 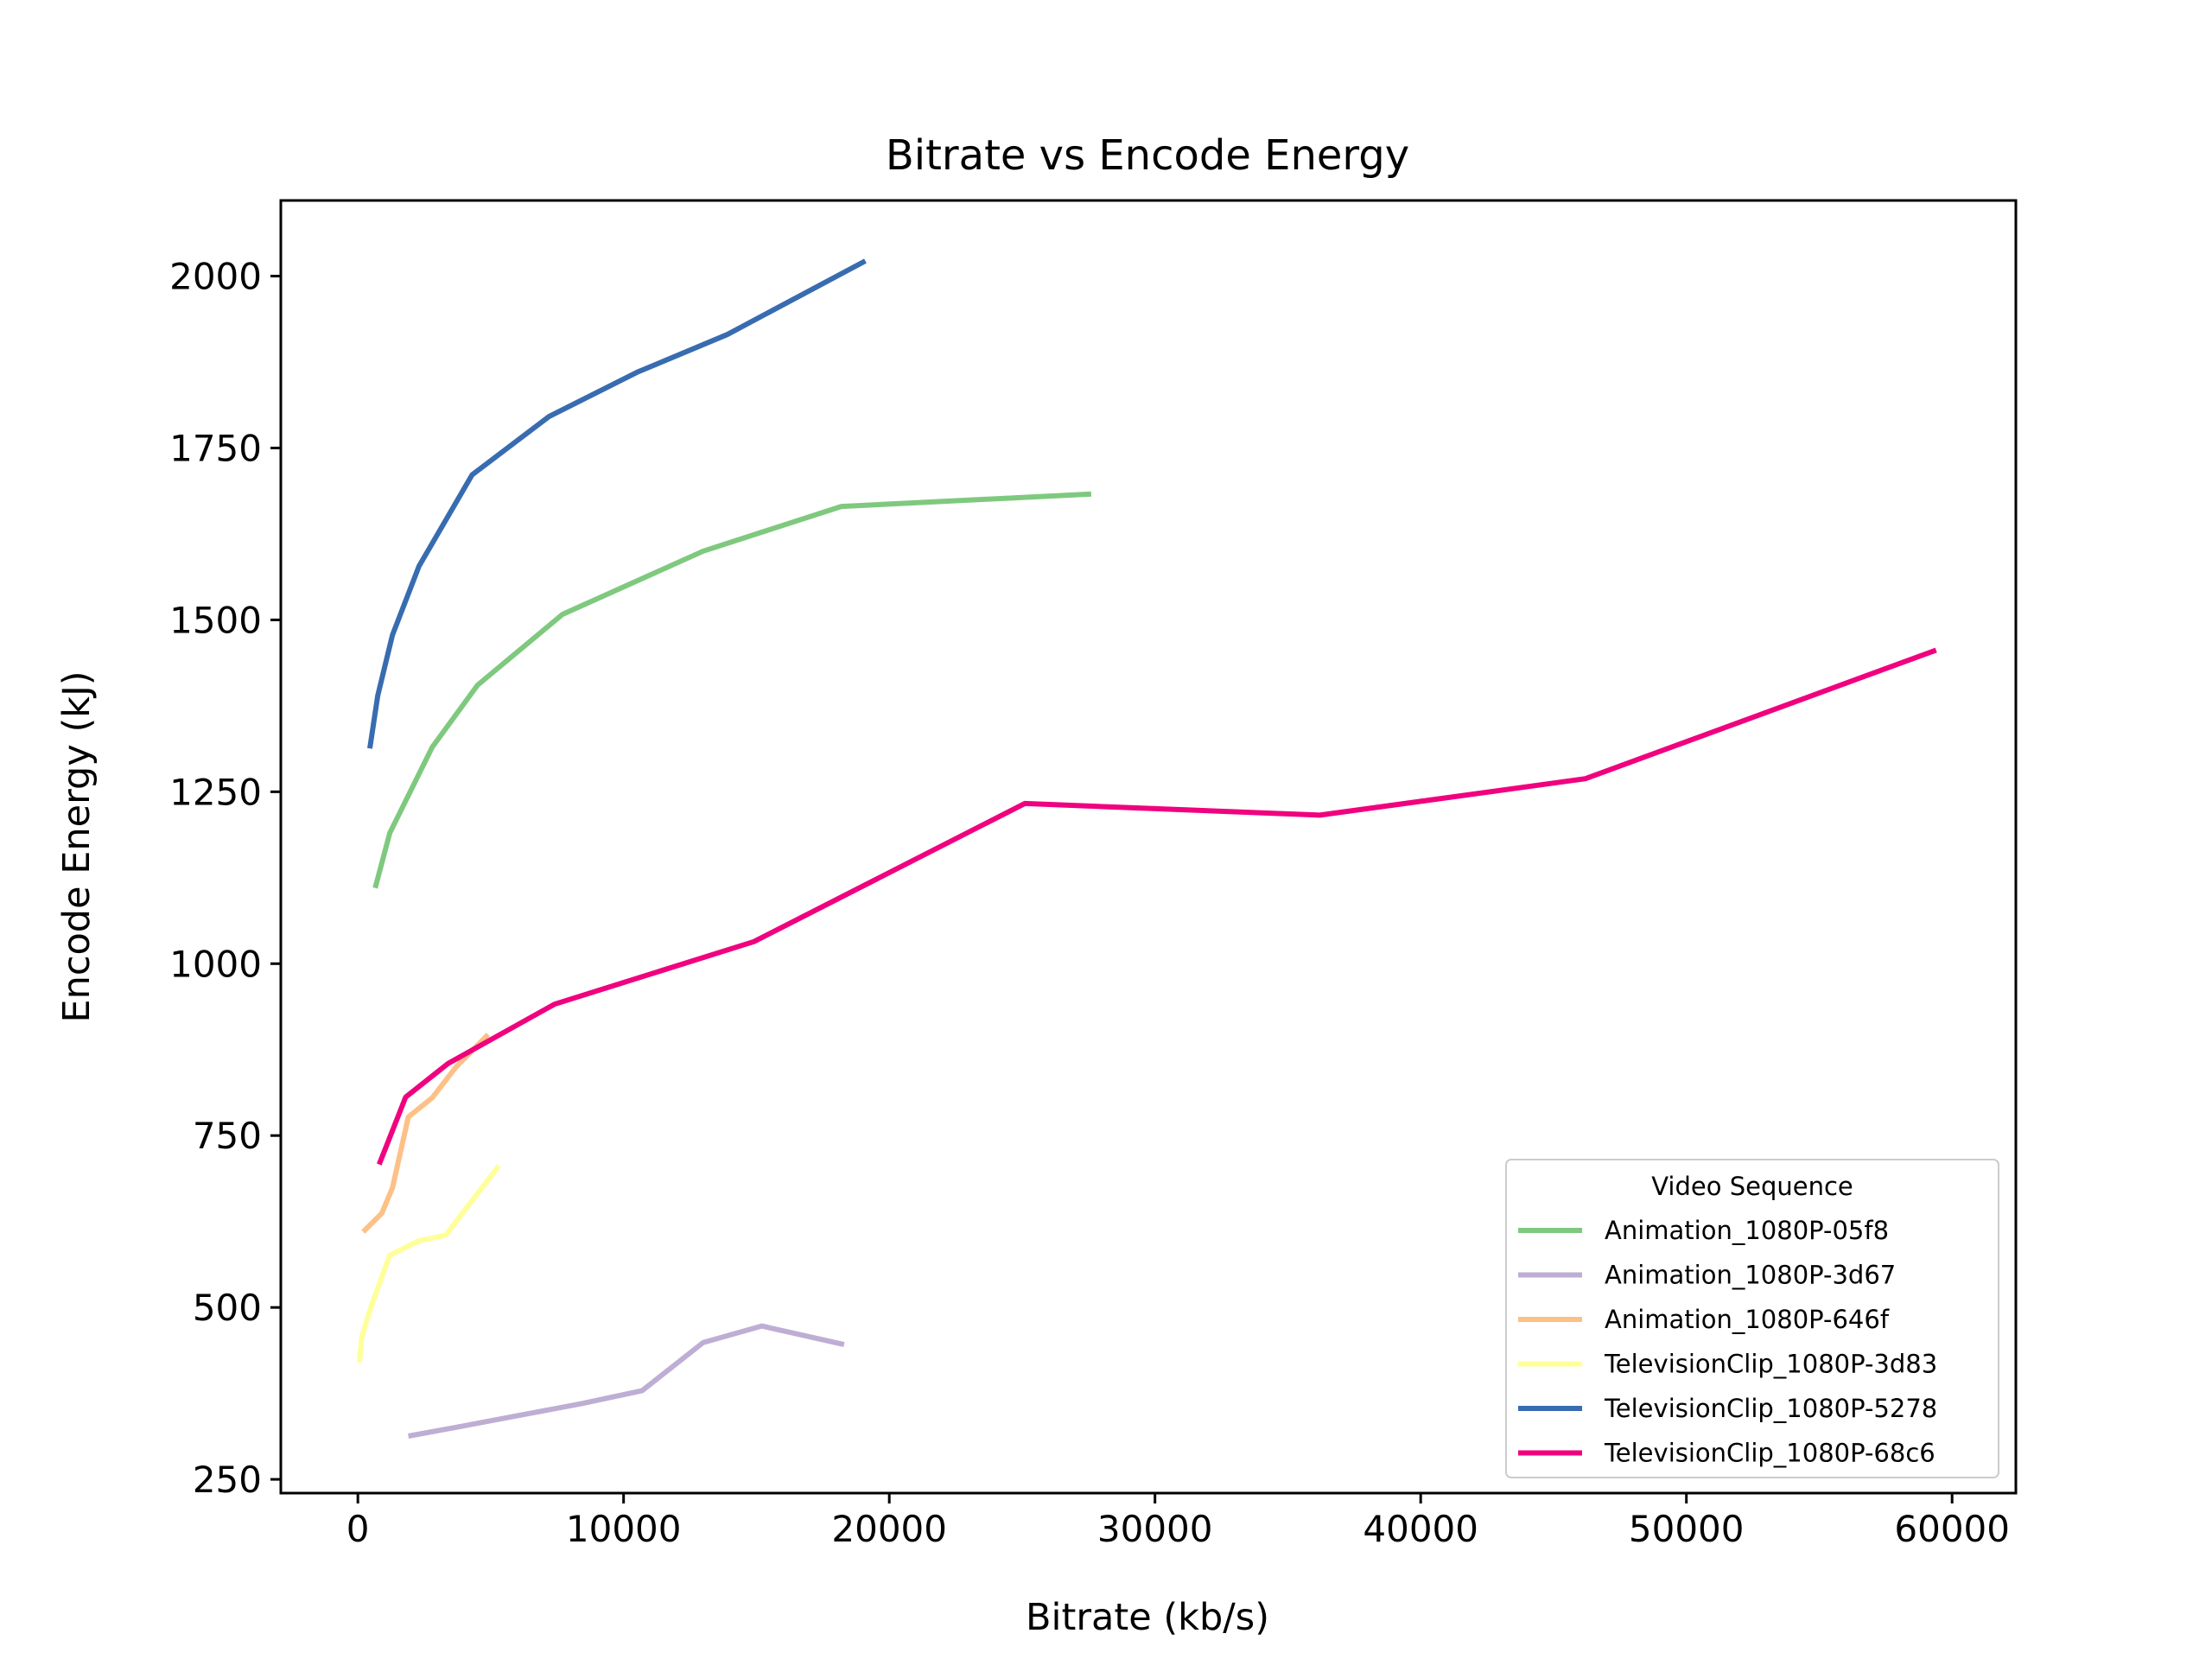 What do you see at coordinates (227, 1308) in the screenshot?
I see `y-tick-label: 500` at bounding box center [227, 1308].